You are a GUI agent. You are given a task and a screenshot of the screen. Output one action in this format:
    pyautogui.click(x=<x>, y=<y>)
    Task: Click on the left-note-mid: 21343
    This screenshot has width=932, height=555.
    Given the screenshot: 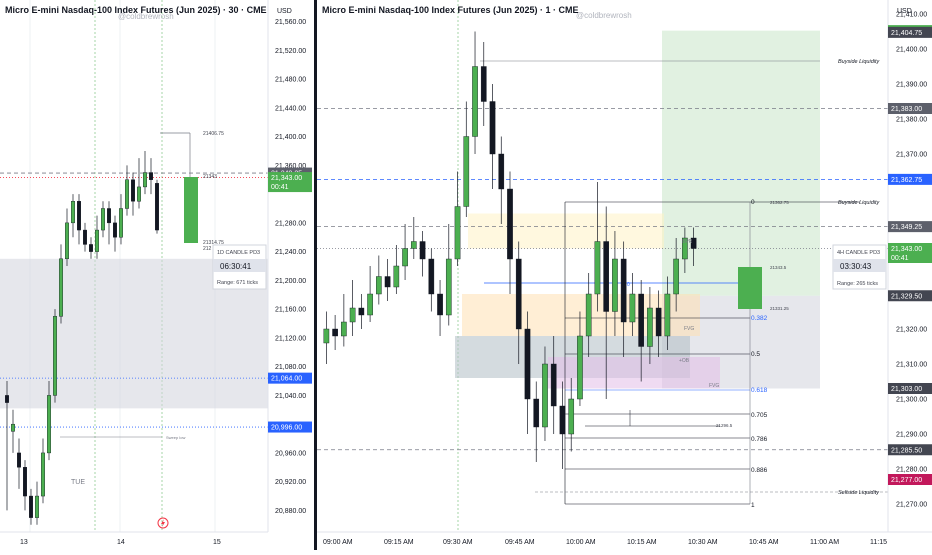 What is the action you would take?
    pyautogui.click(x=210, y=177)
    